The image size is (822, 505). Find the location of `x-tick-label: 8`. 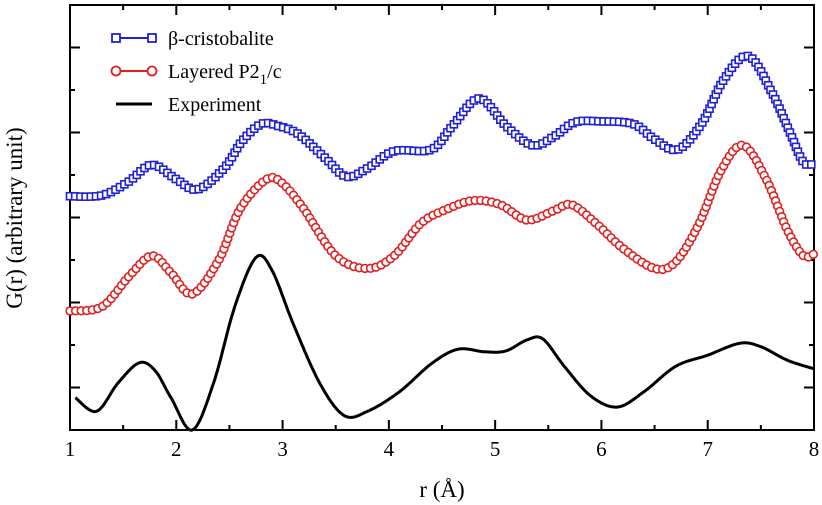

x-tick-label: 8 is located at coordinates (814, 449).